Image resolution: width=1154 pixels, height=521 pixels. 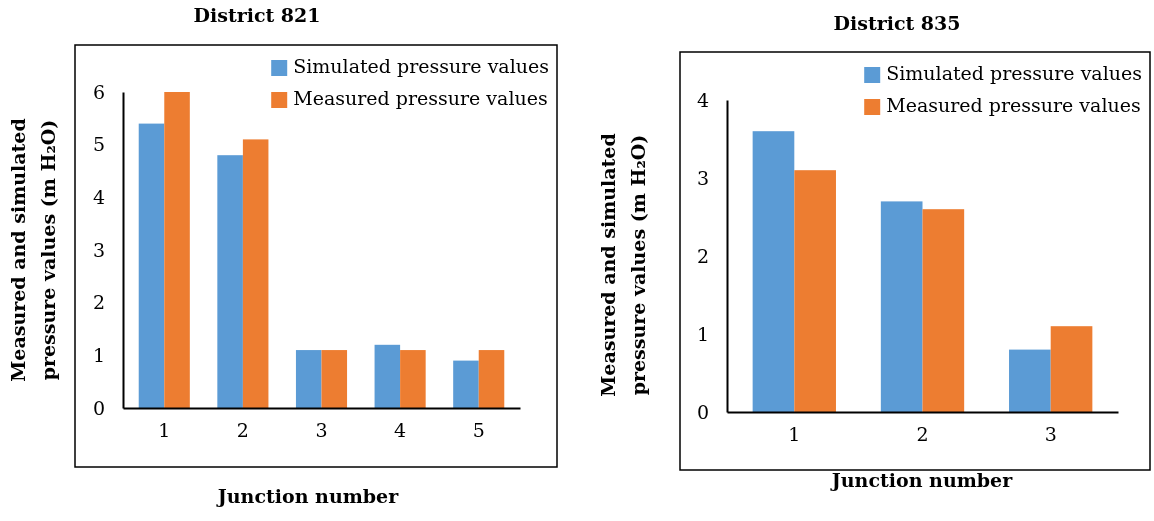 What do you see at coordinates (400, 430) in the screenshot?
I see `x-tick-label: 4` at bounding box center [400, 430].